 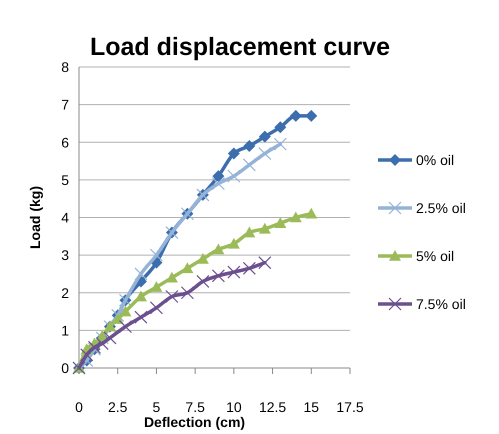 I want to click on y-tick-label: 6, so click(x=65, y=142).